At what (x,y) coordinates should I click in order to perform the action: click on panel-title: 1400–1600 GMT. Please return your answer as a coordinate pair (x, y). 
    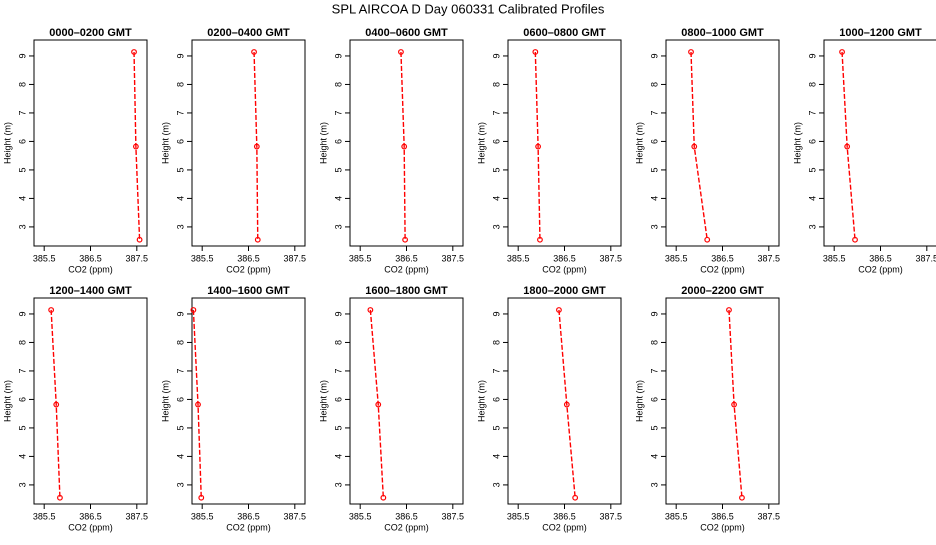
    Looking at the image, I should click on (248, 291).